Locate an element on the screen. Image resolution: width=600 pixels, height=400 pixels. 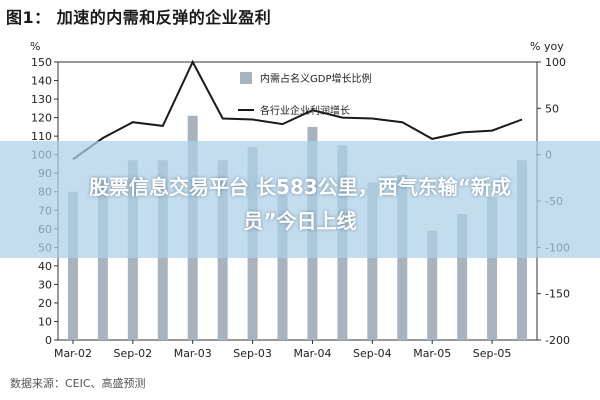
right-tick-label: 100 is located at coordinates (555, 62).